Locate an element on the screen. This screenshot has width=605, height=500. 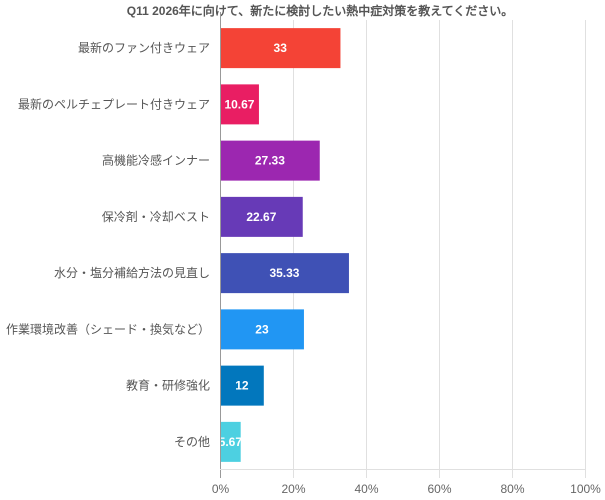
bar-value-label: 27.33 is located at coordinates (270, 161).